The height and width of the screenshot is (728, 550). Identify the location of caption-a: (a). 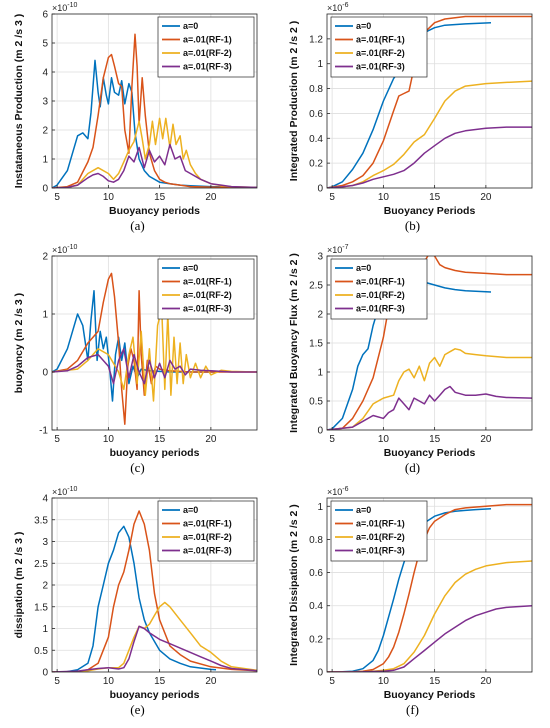
(137, 225).